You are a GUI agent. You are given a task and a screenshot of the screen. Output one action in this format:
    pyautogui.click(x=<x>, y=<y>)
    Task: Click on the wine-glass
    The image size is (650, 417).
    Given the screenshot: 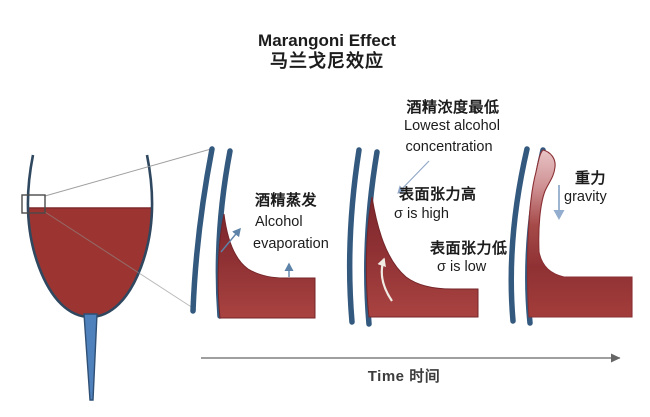 What is the action you would take?
    pyautogui.click(x=90, y=277)
    